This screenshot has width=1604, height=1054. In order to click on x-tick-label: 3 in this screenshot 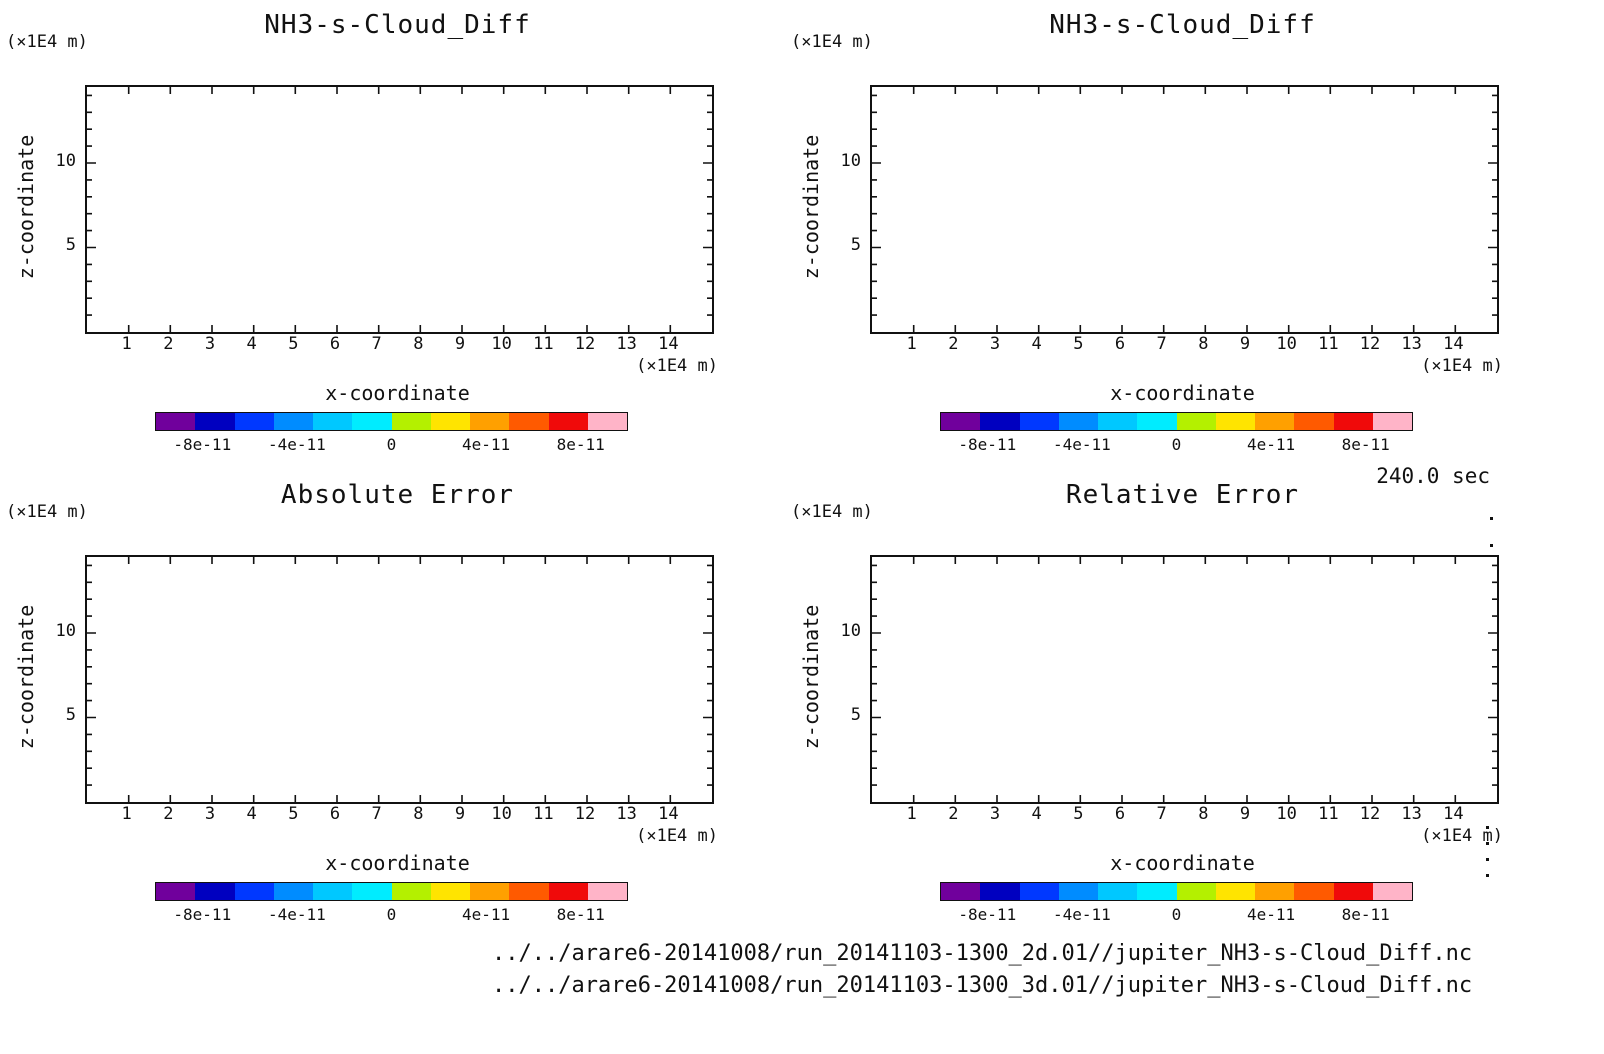, I will do `click(210, 814)`.